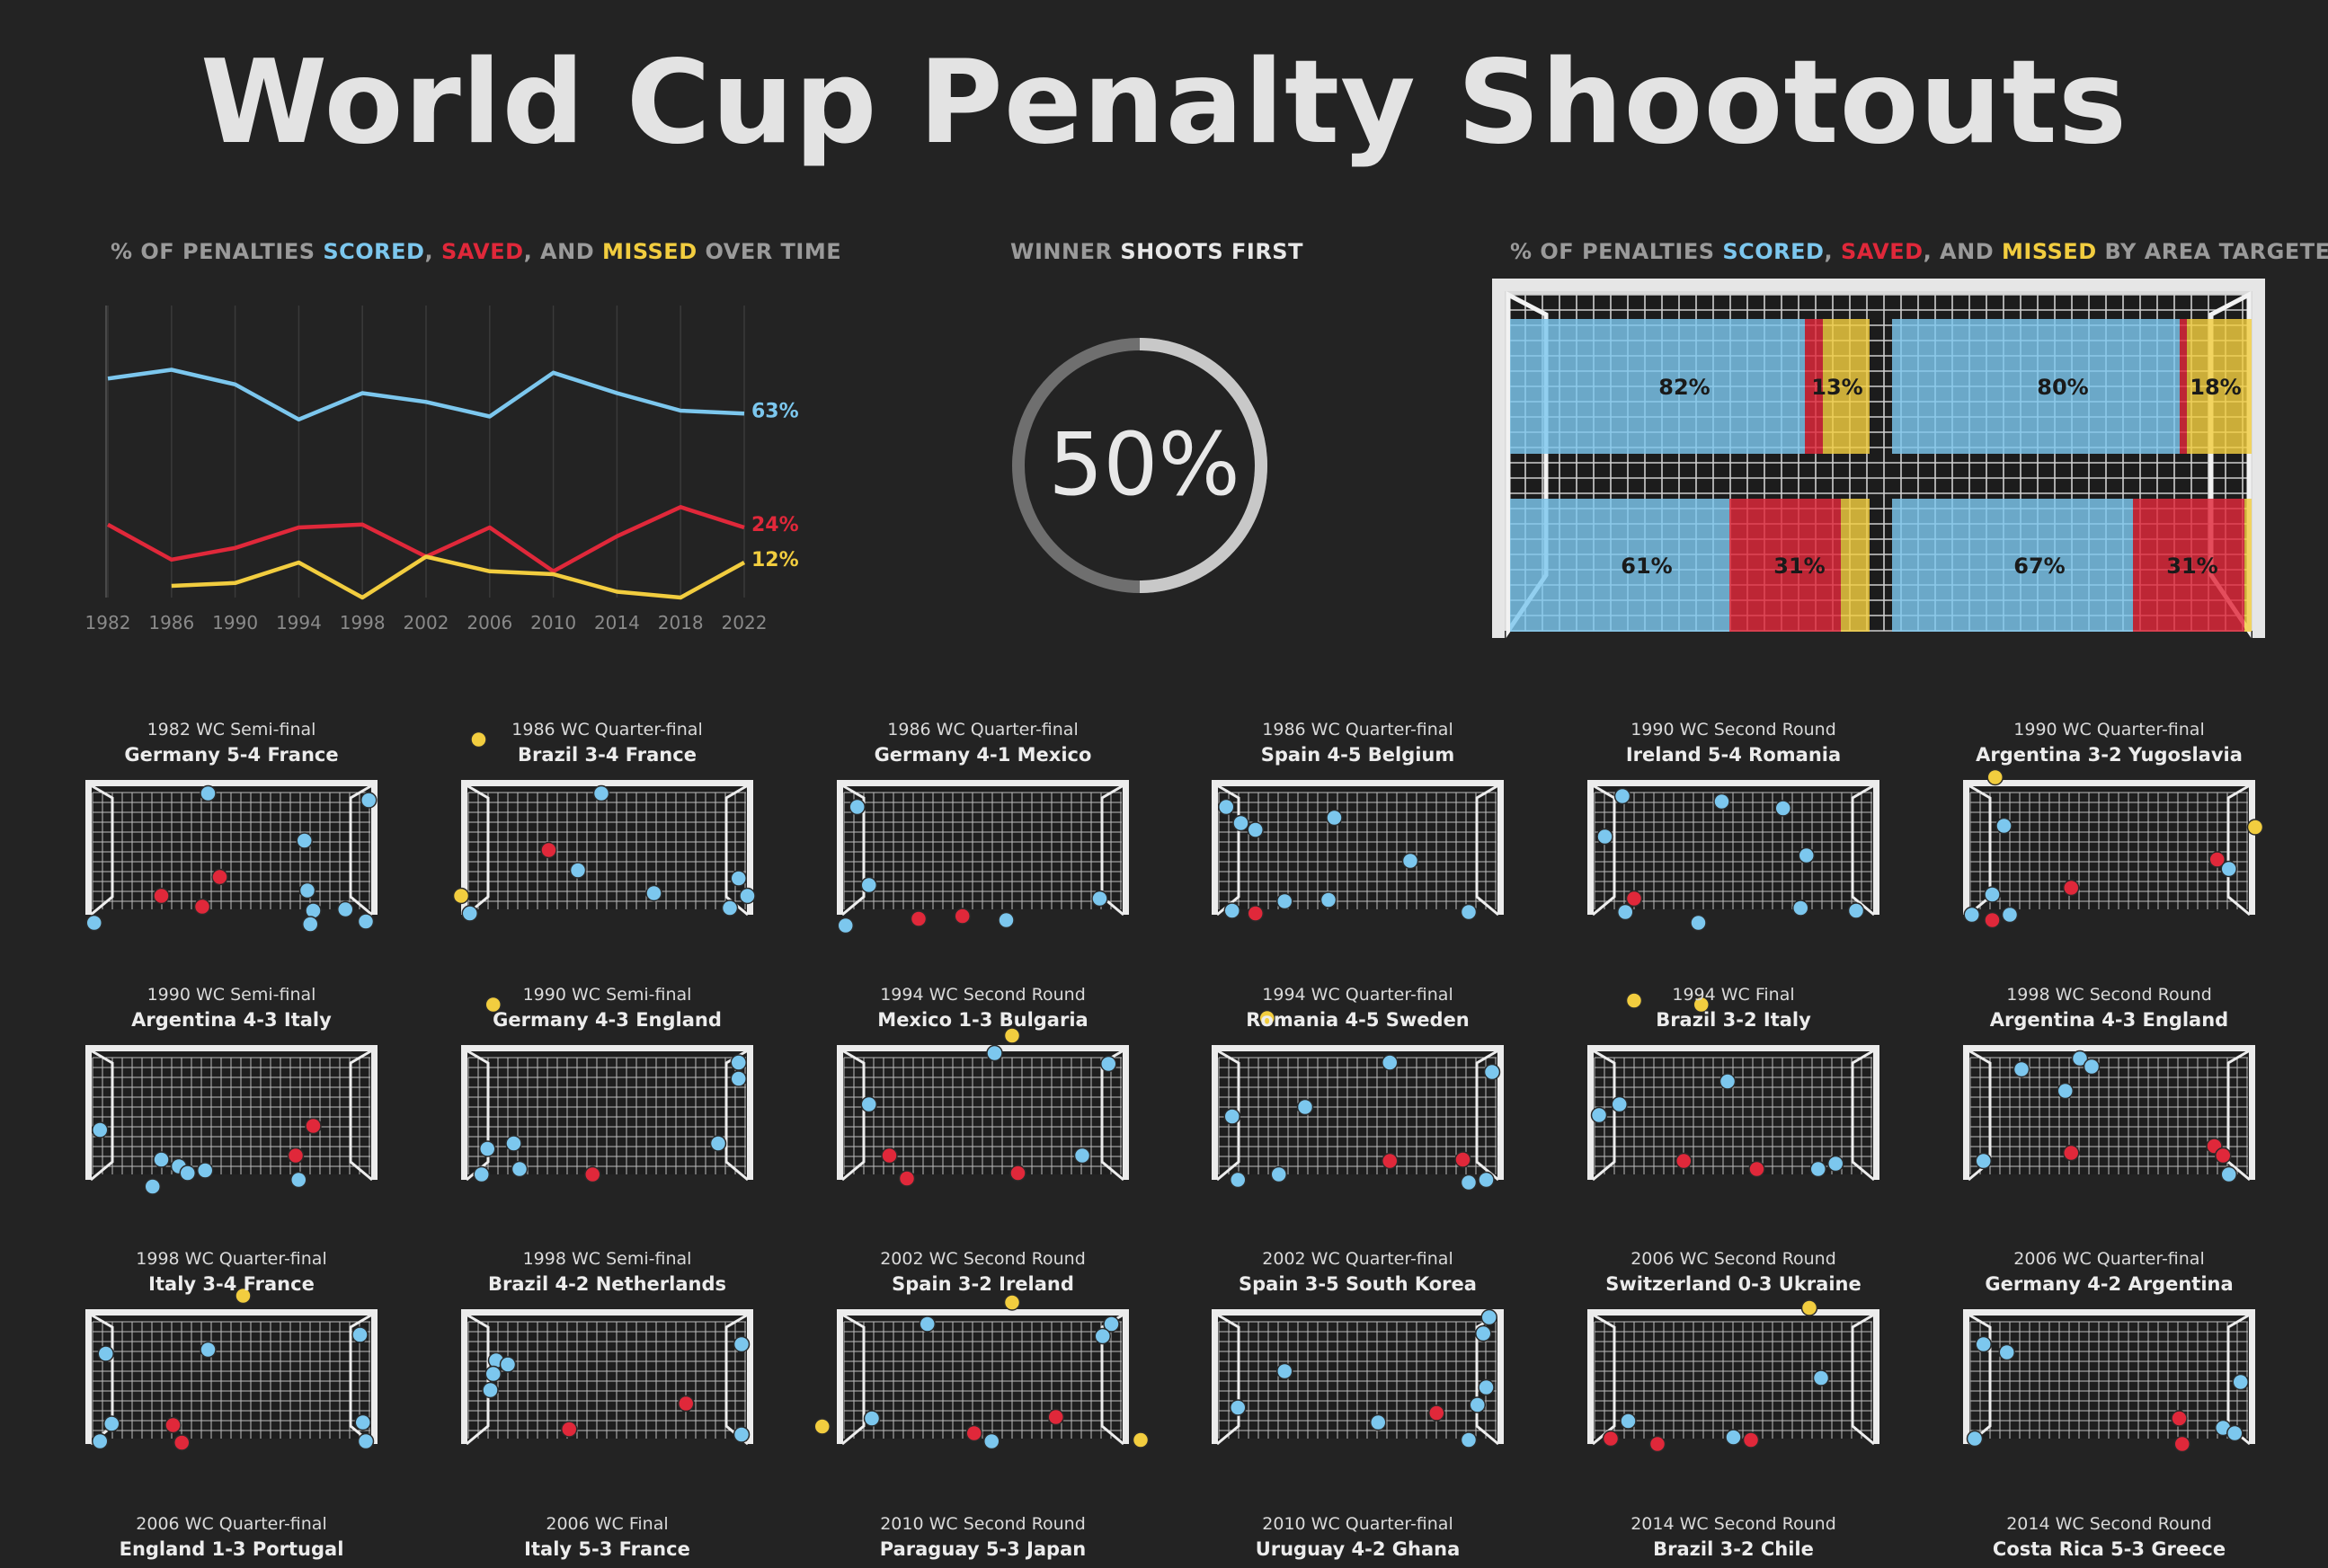  I want to click on match-round: 1990 WC Second Round, so click(1733, 730).